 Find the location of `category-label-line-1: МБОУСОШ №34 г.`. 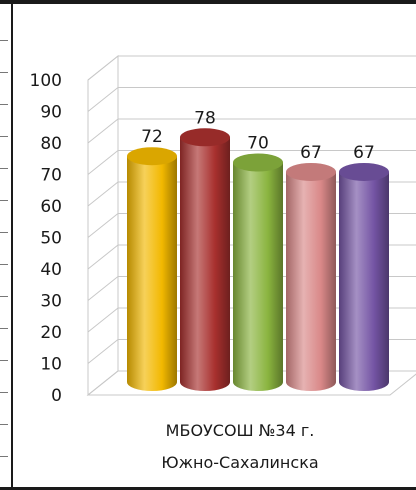

category-label-line-1: МБОУСОШ №34 г. is located at coordinates (240, 430).